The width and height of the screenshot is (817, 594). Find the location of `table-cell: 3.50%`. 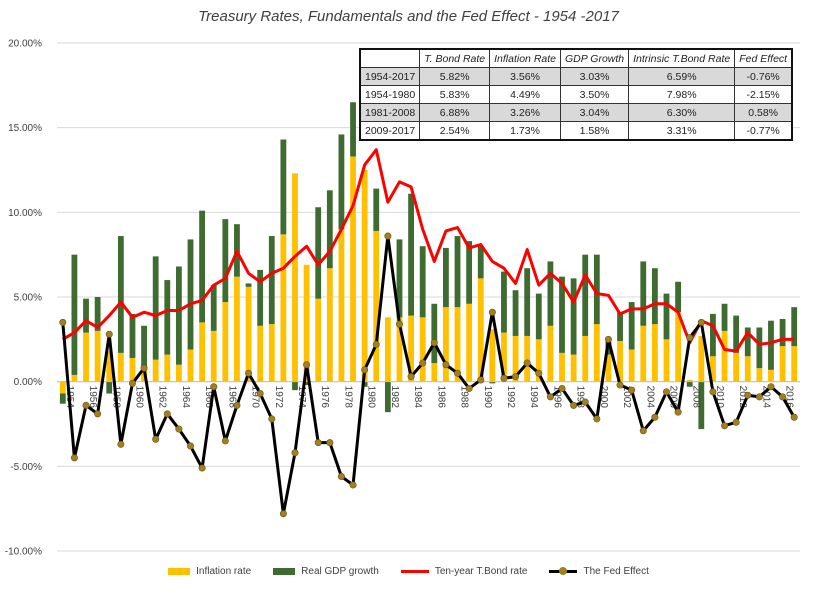

table-cell: 3.50% is located at coordinates (594, 94).